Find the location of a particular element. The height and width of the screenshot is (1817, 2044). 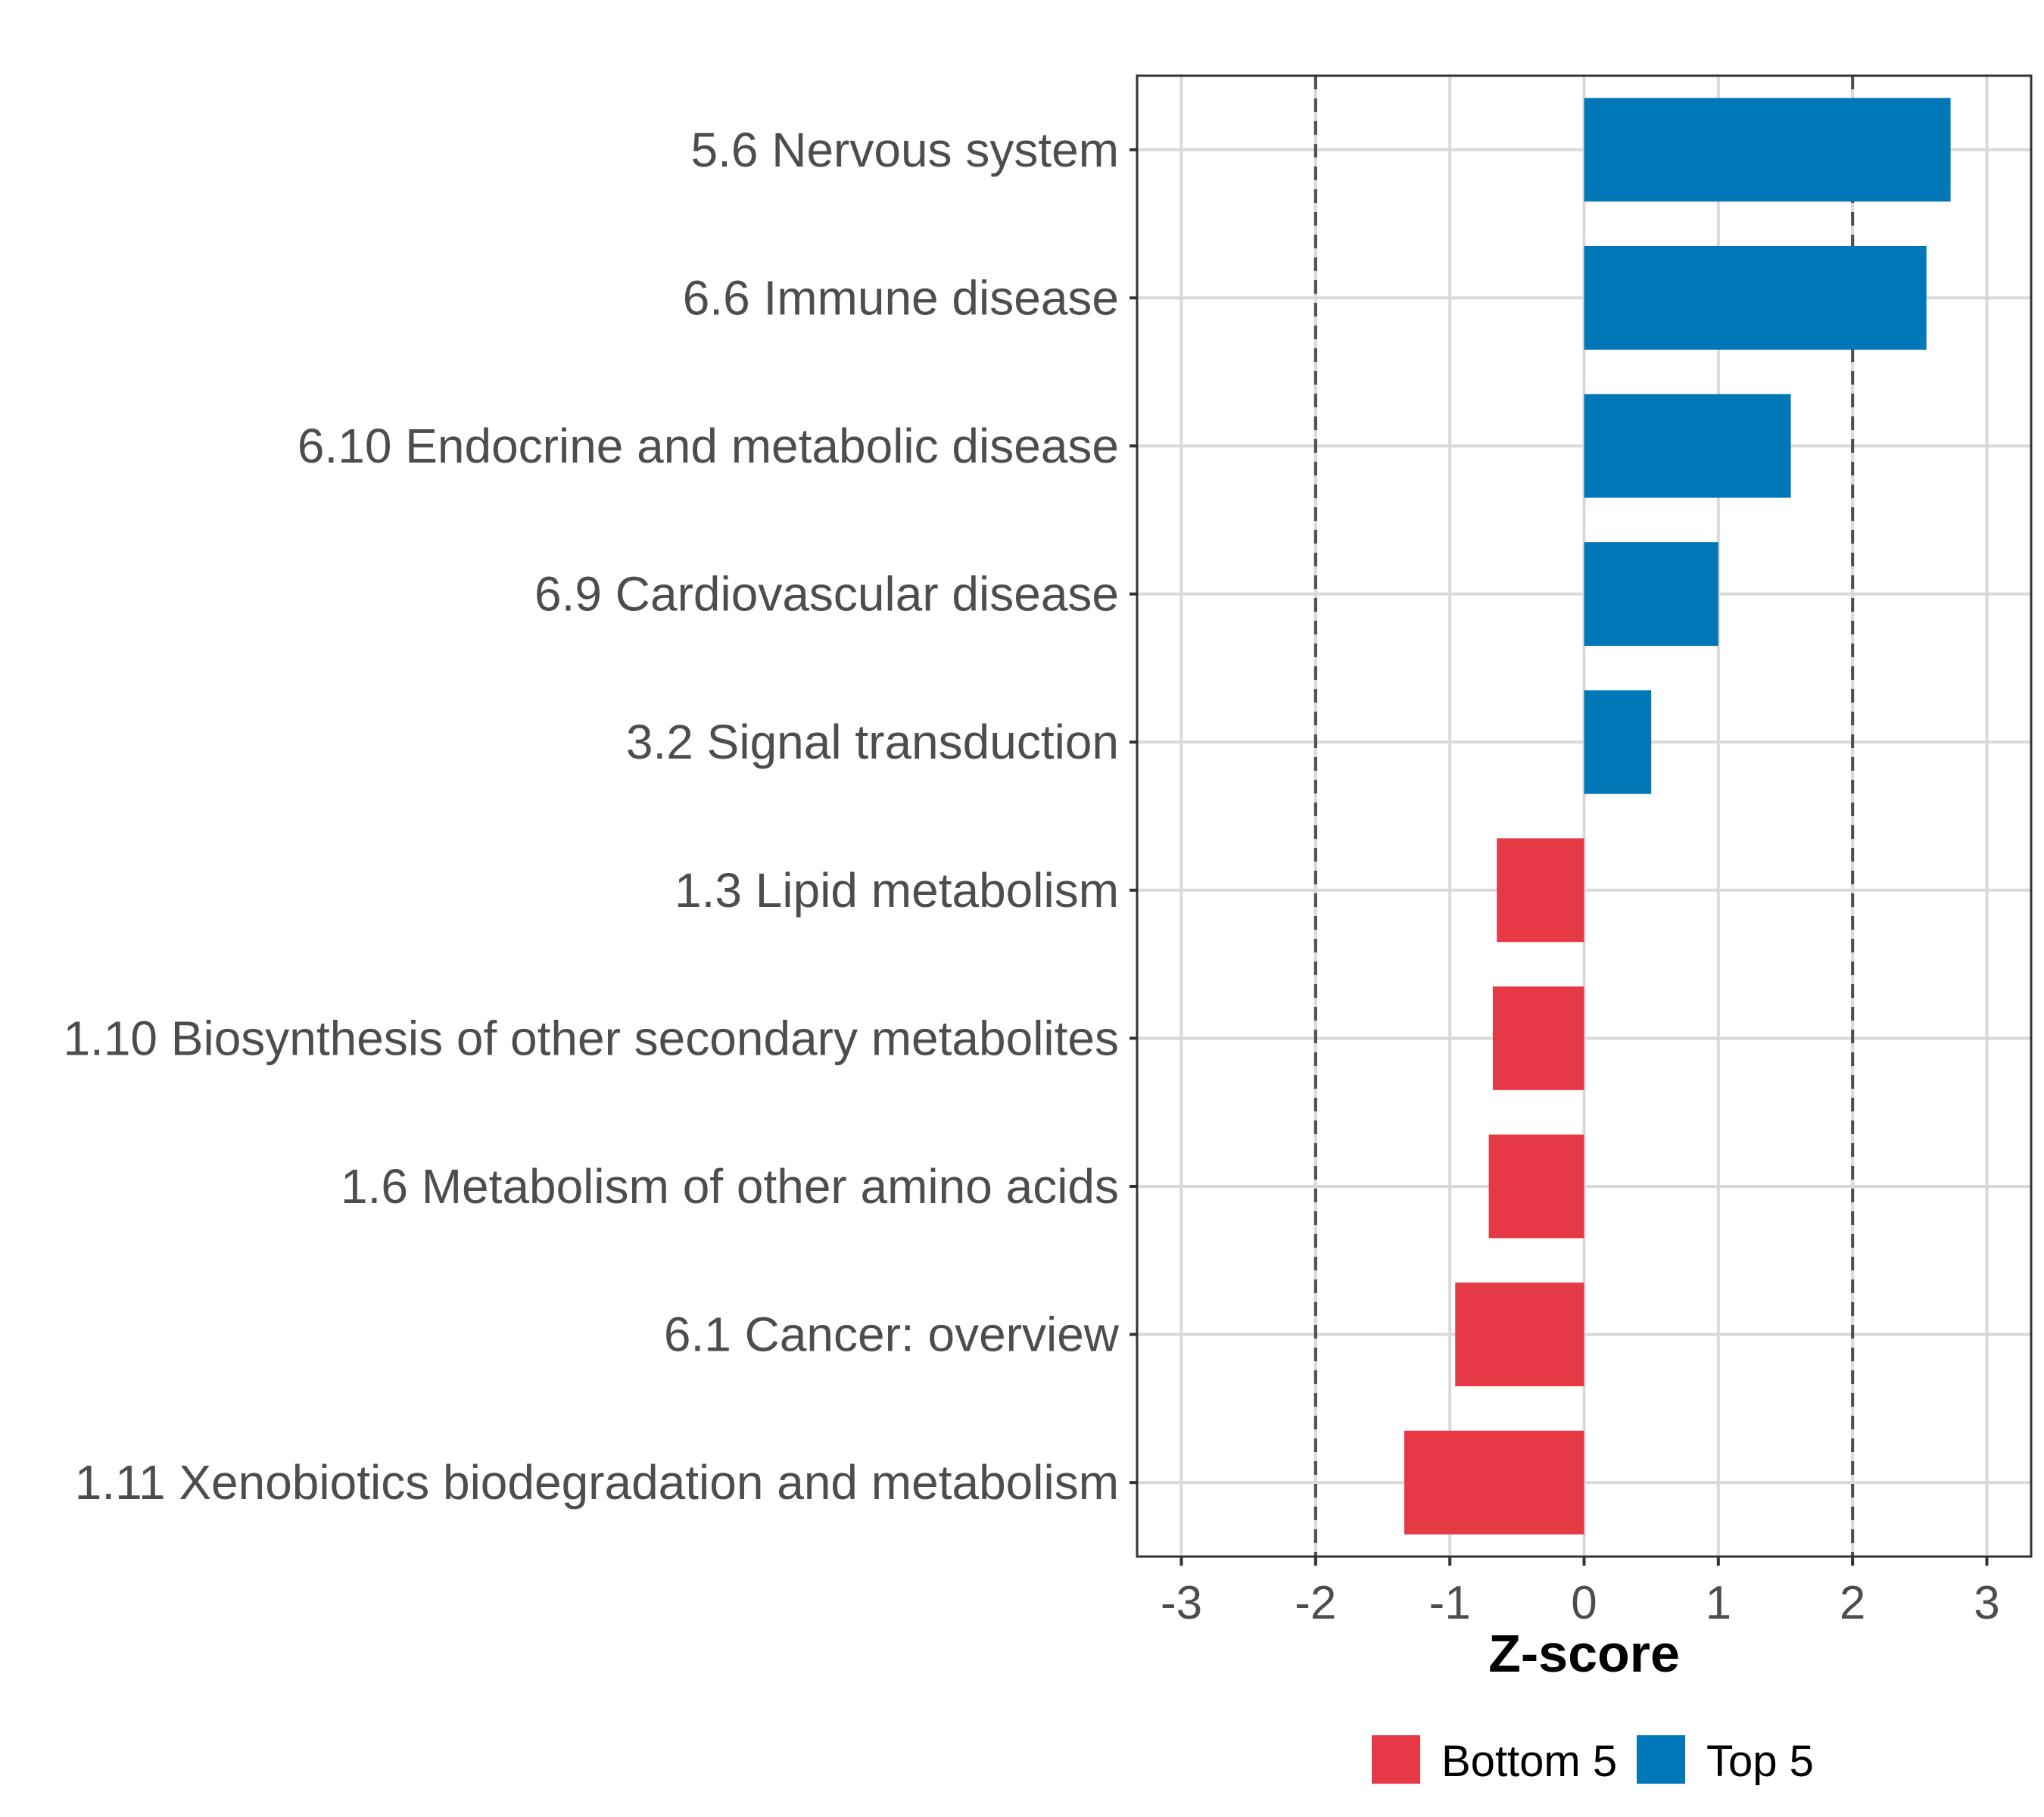

x-axis-ticks: -3 -2 -1 0 1 2 3 is located at coordinates (1581, 1593).